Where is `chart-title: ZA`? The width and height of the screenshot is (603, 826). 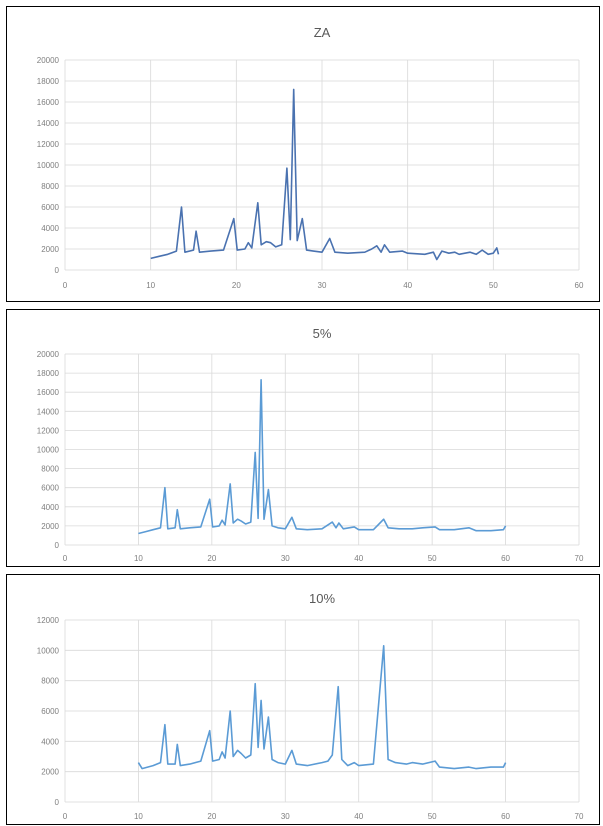 chart-title: ZA is located at coordinates (322, 32).